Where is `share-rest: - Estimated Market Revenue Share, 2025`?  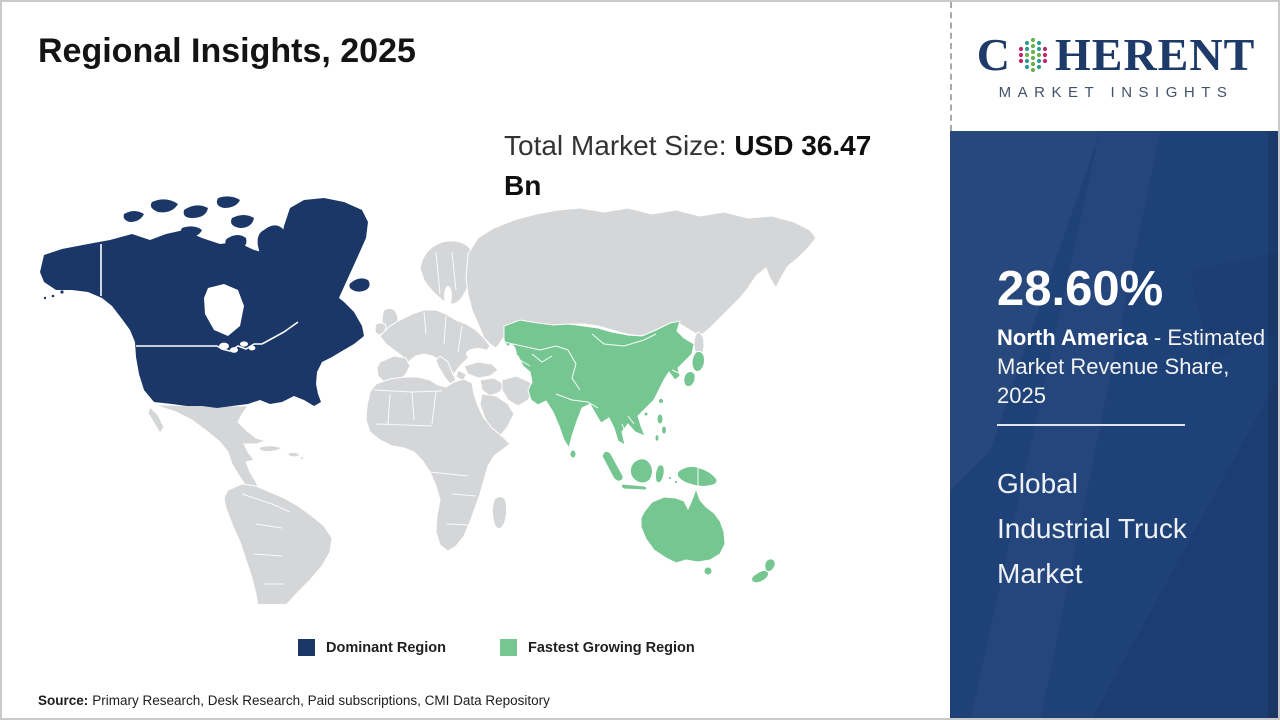
share-rest: - Estimated Market Revenue Share, 2025 is located at coordinates (1131, 366).